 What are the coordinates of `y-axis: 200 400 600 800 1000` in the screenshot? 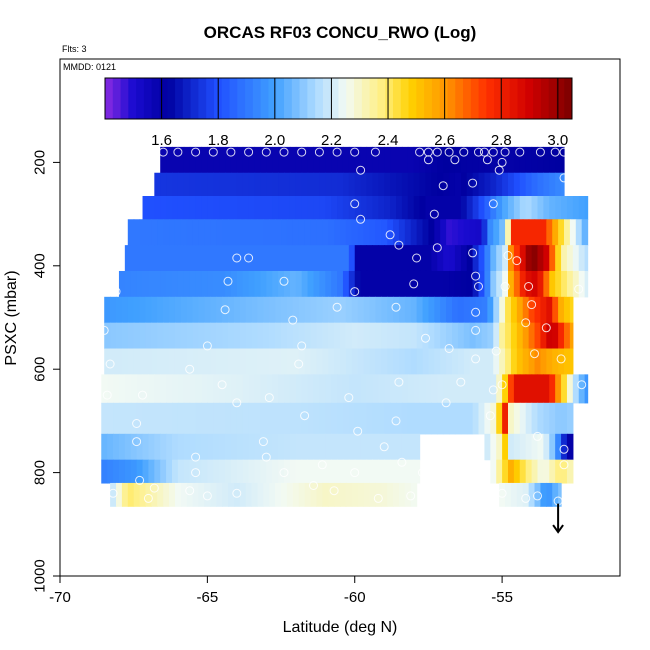 It's located at (46, 371).